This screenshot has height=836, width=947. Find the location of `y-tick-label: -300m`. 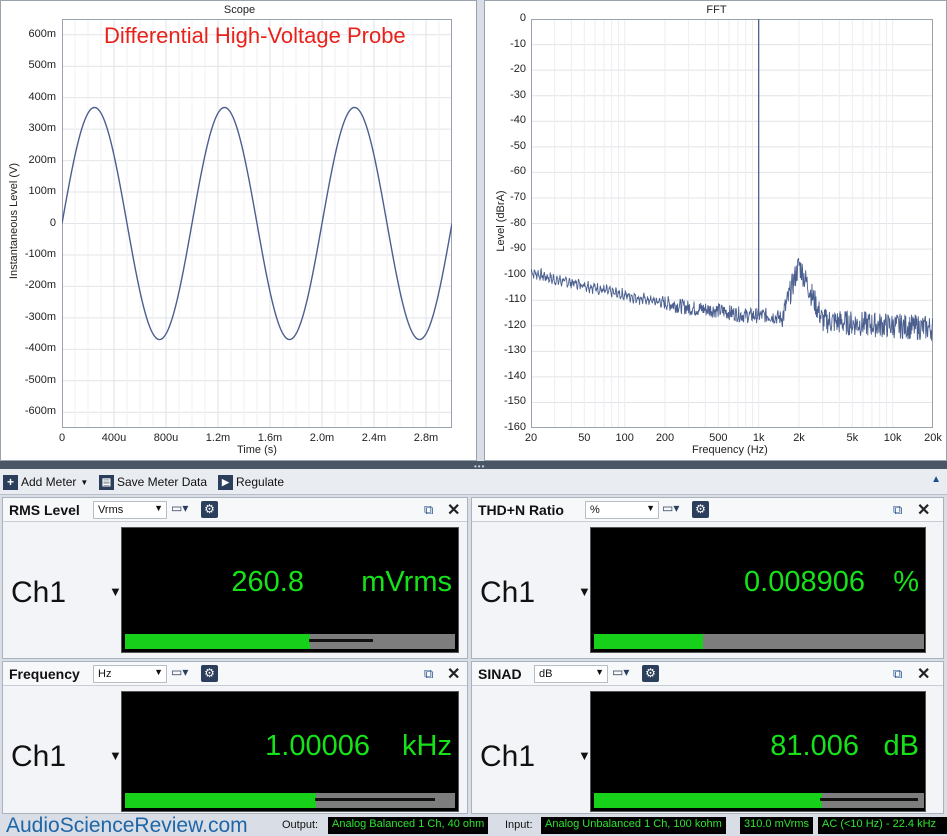

y-tick-label: -300m is located at coordinates (40, 316).